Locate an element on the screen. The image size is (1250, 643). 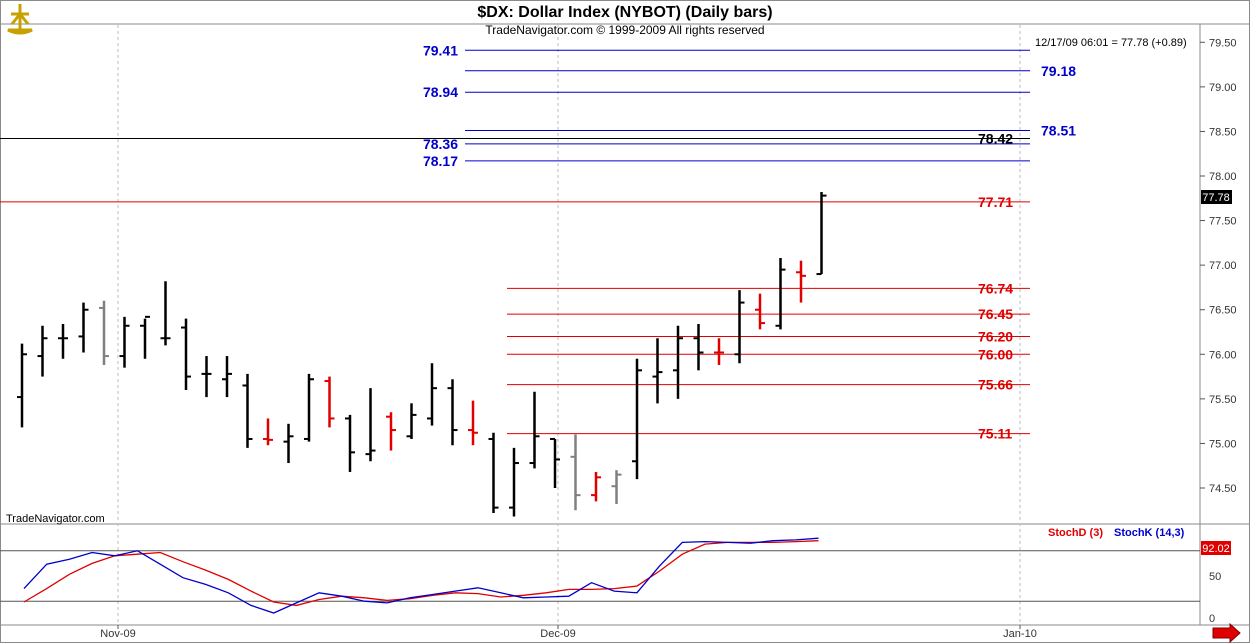
price-tick-label: 75.50 is located at coordinates (1223, 400).